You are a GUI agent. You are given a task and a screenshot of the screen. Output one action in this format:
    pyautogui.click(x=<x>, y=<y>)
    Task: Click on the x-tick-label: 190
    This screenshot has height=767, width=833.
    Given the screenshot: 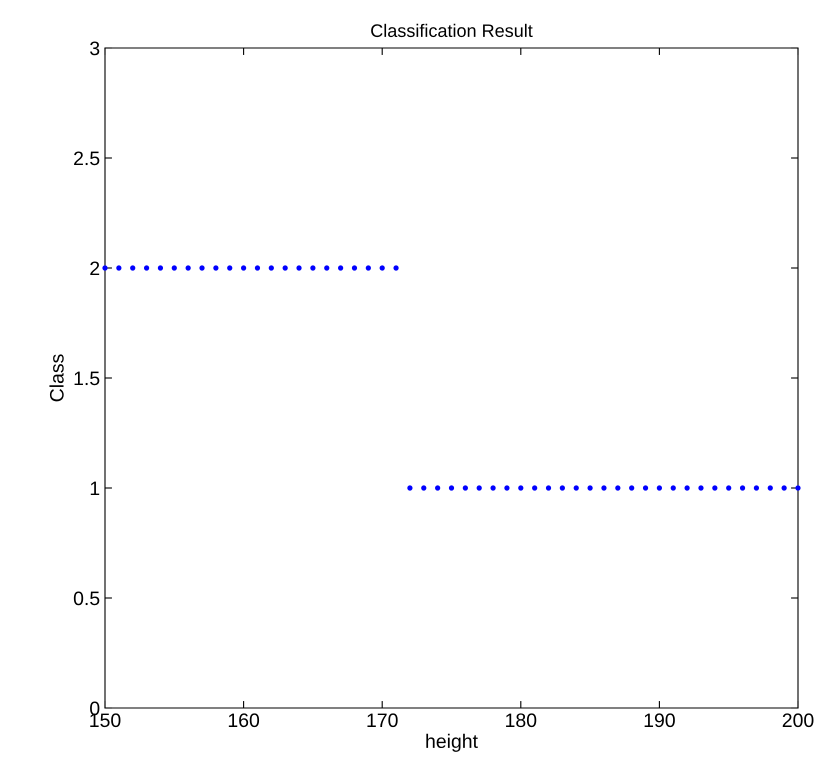 What is the action you would take?
    pyautogui.click(x=659, y=720)
    